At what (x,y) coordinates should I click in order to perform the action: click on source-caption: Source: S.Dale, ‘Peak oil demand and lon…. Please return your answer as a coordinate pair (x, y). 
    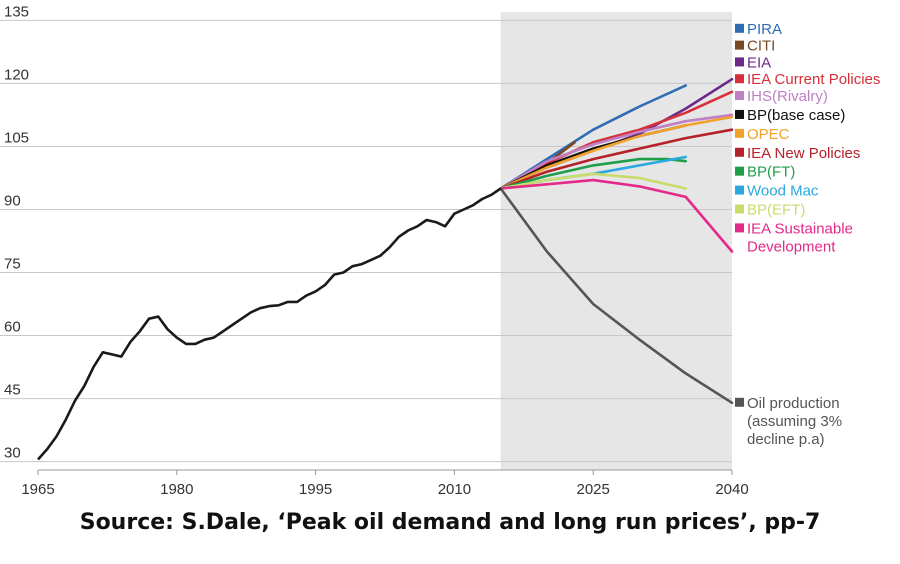
    Looking at the image, I should click on (450, 522).